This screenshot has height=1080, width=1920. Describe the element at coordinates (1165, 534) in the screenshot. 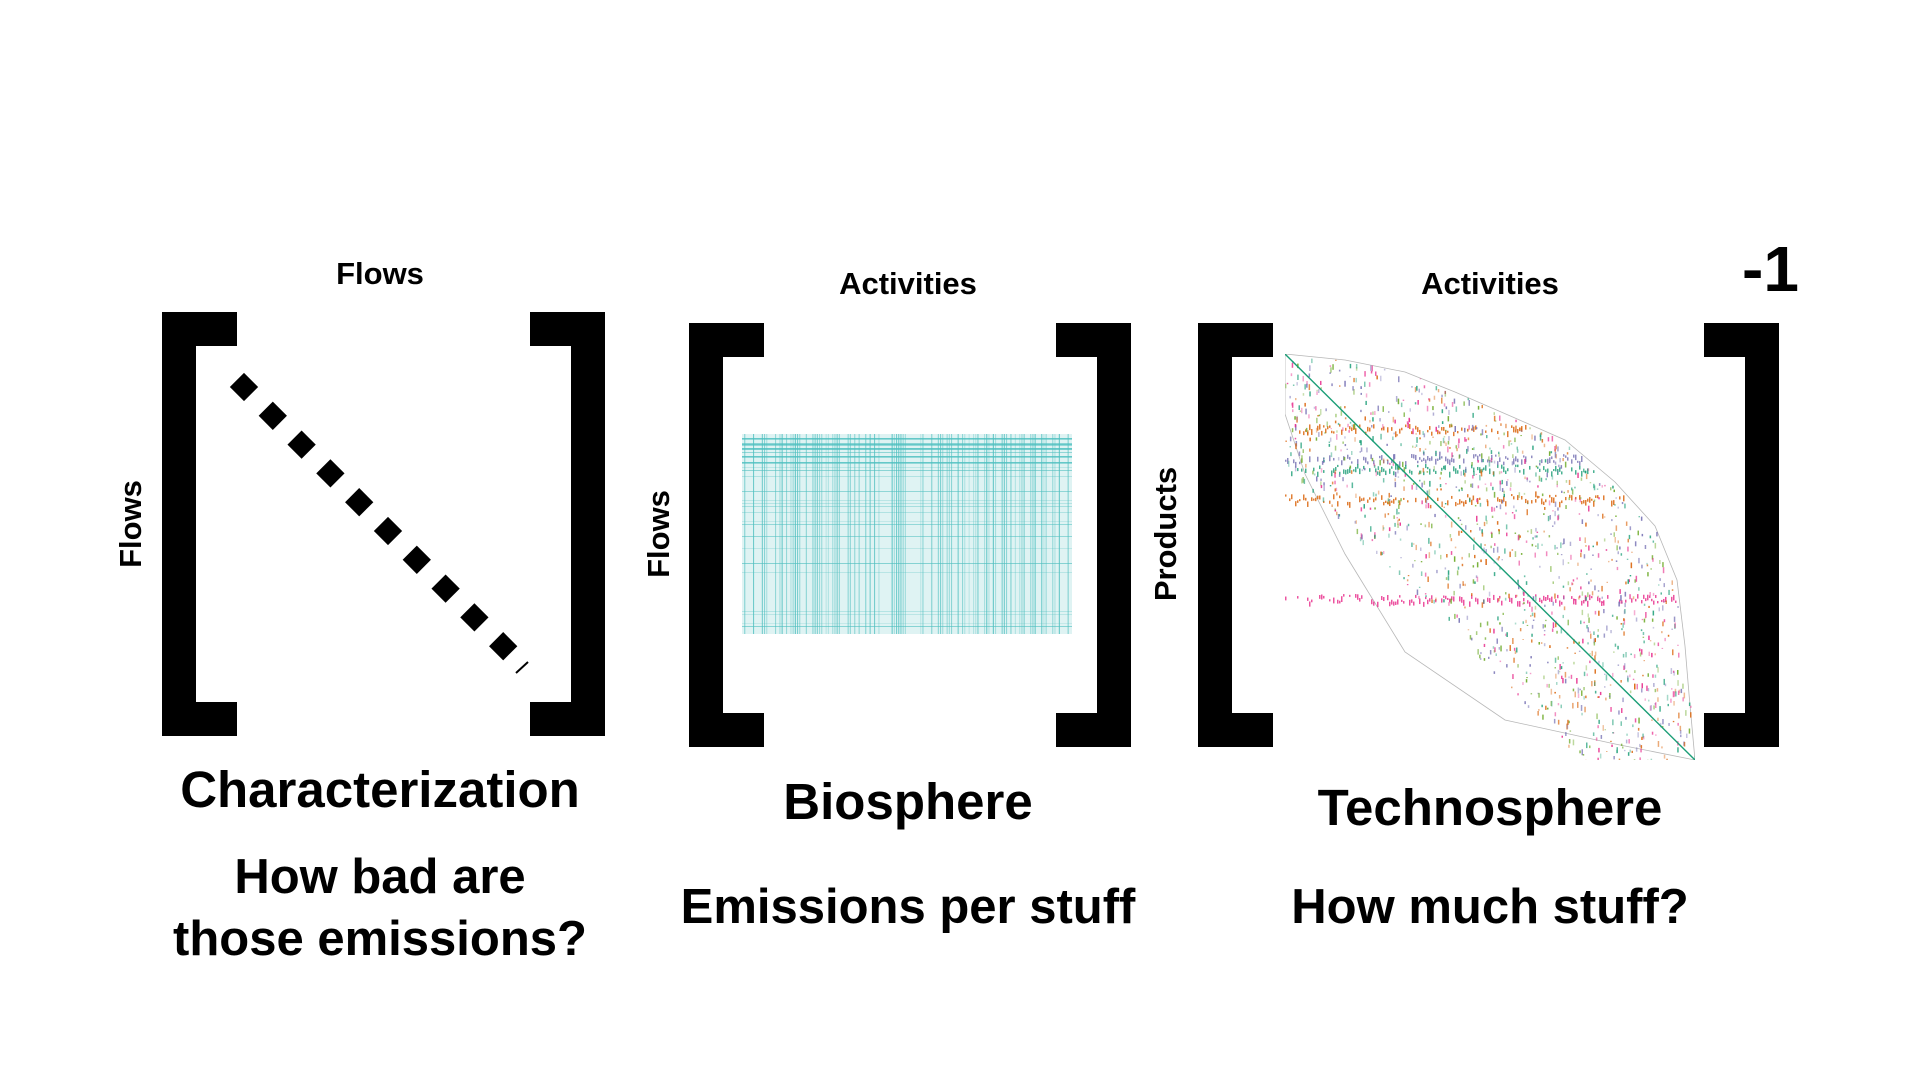

I see `technosphere-row-label: Products` at that location.